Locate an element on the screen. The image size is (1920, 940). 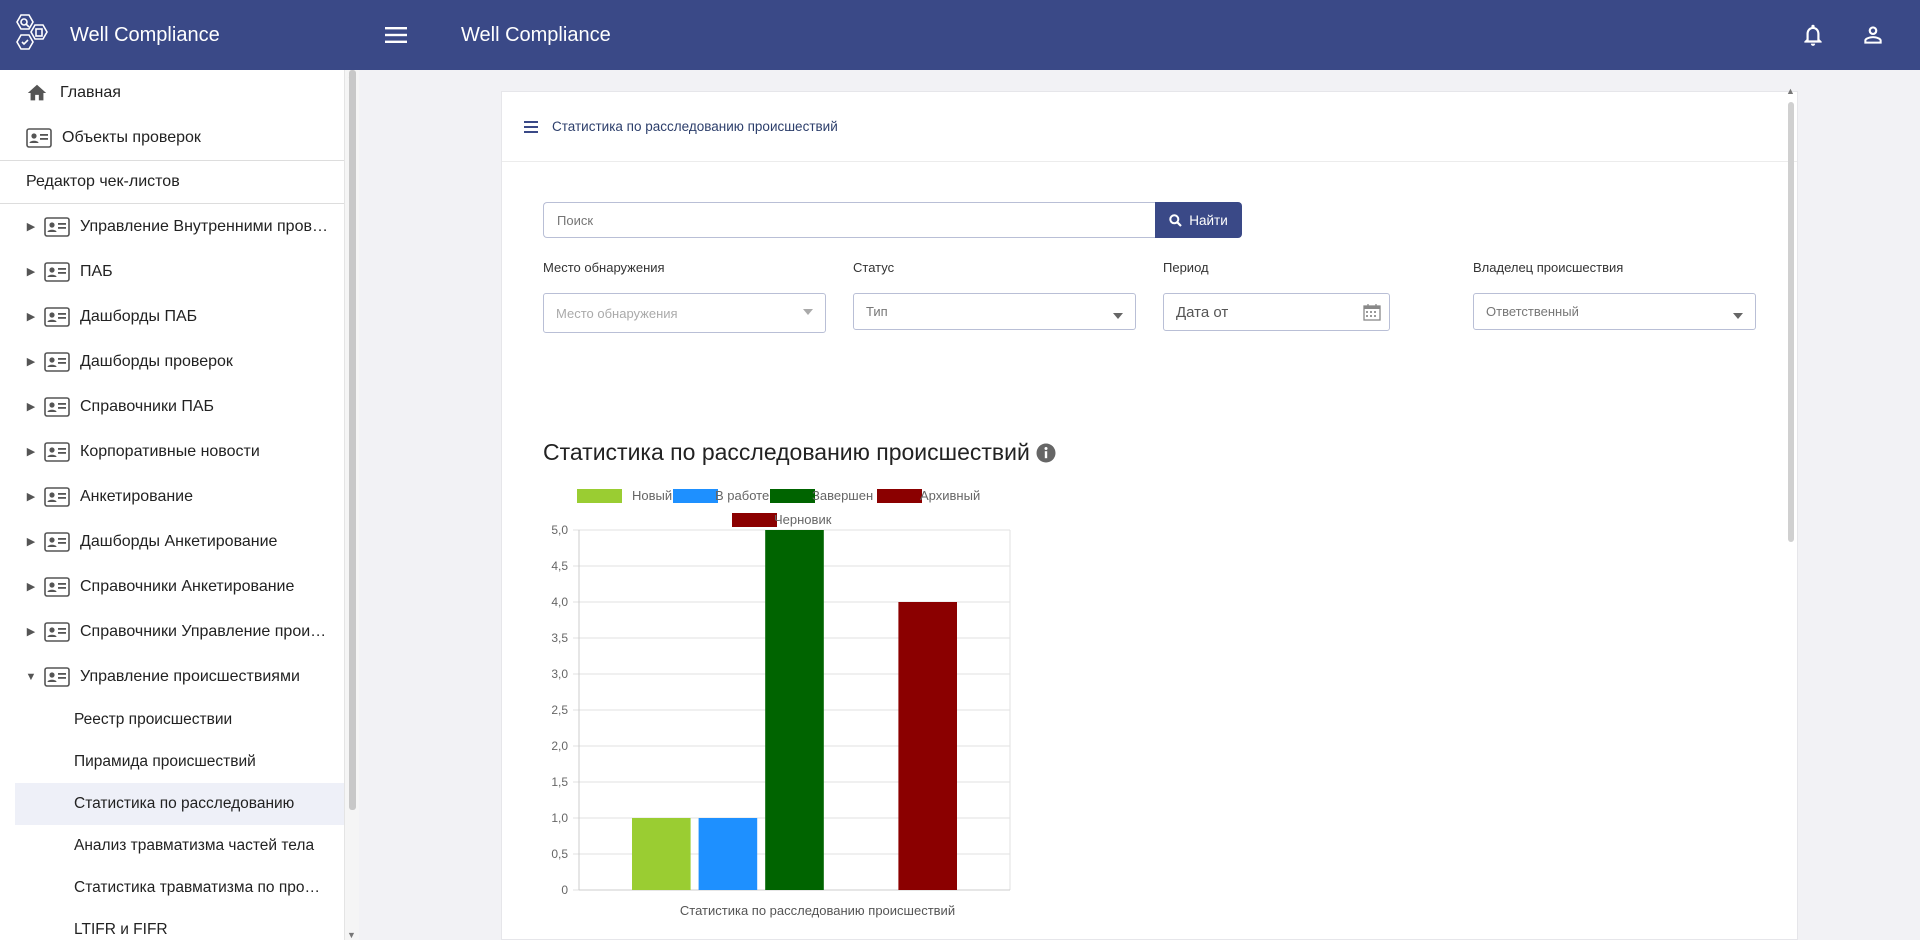
search-input is located at coordinates (849, 220).